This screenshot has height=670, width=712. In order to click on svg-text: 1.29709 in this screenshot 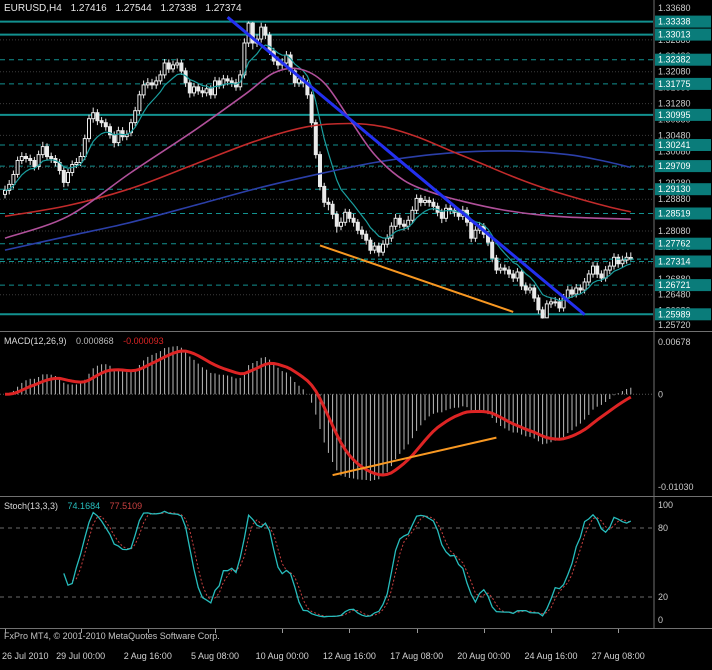, I will do `click(674, 166)`.